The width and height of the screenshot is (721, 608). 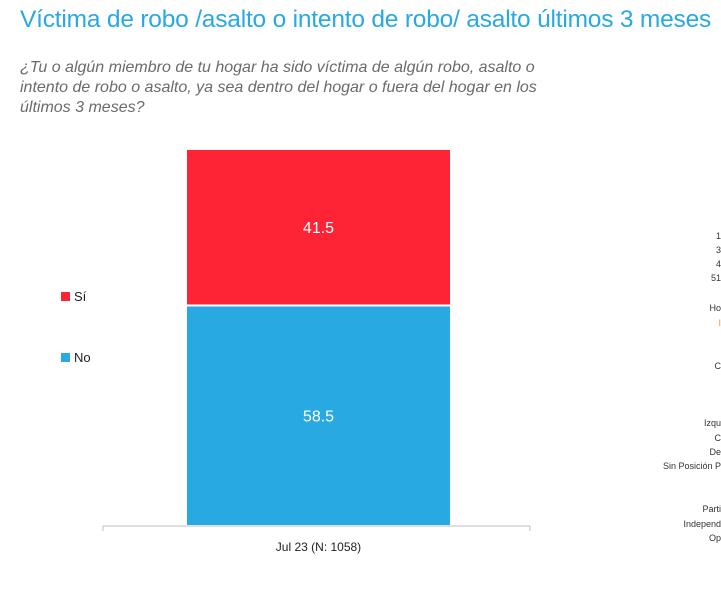 I want to click on right-label: Sin Posición P, so click(x=691, y=466).